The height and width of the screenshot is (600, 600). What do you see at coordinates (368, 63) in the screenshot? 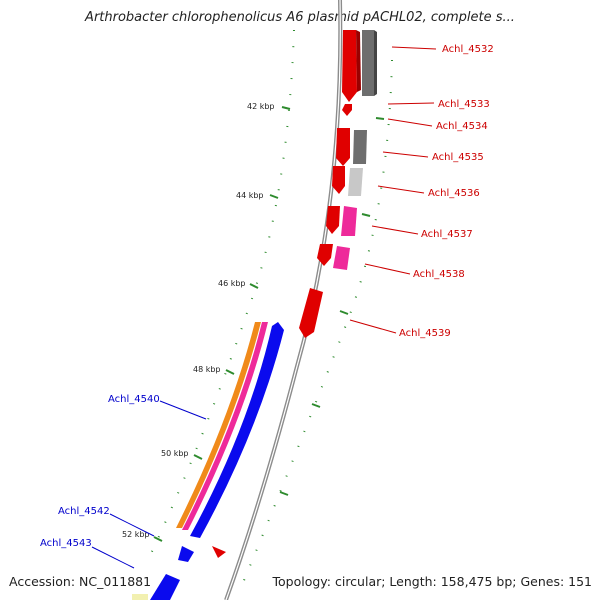
I see `gene-achl-4534-gray` at bounding box center [368, 63].